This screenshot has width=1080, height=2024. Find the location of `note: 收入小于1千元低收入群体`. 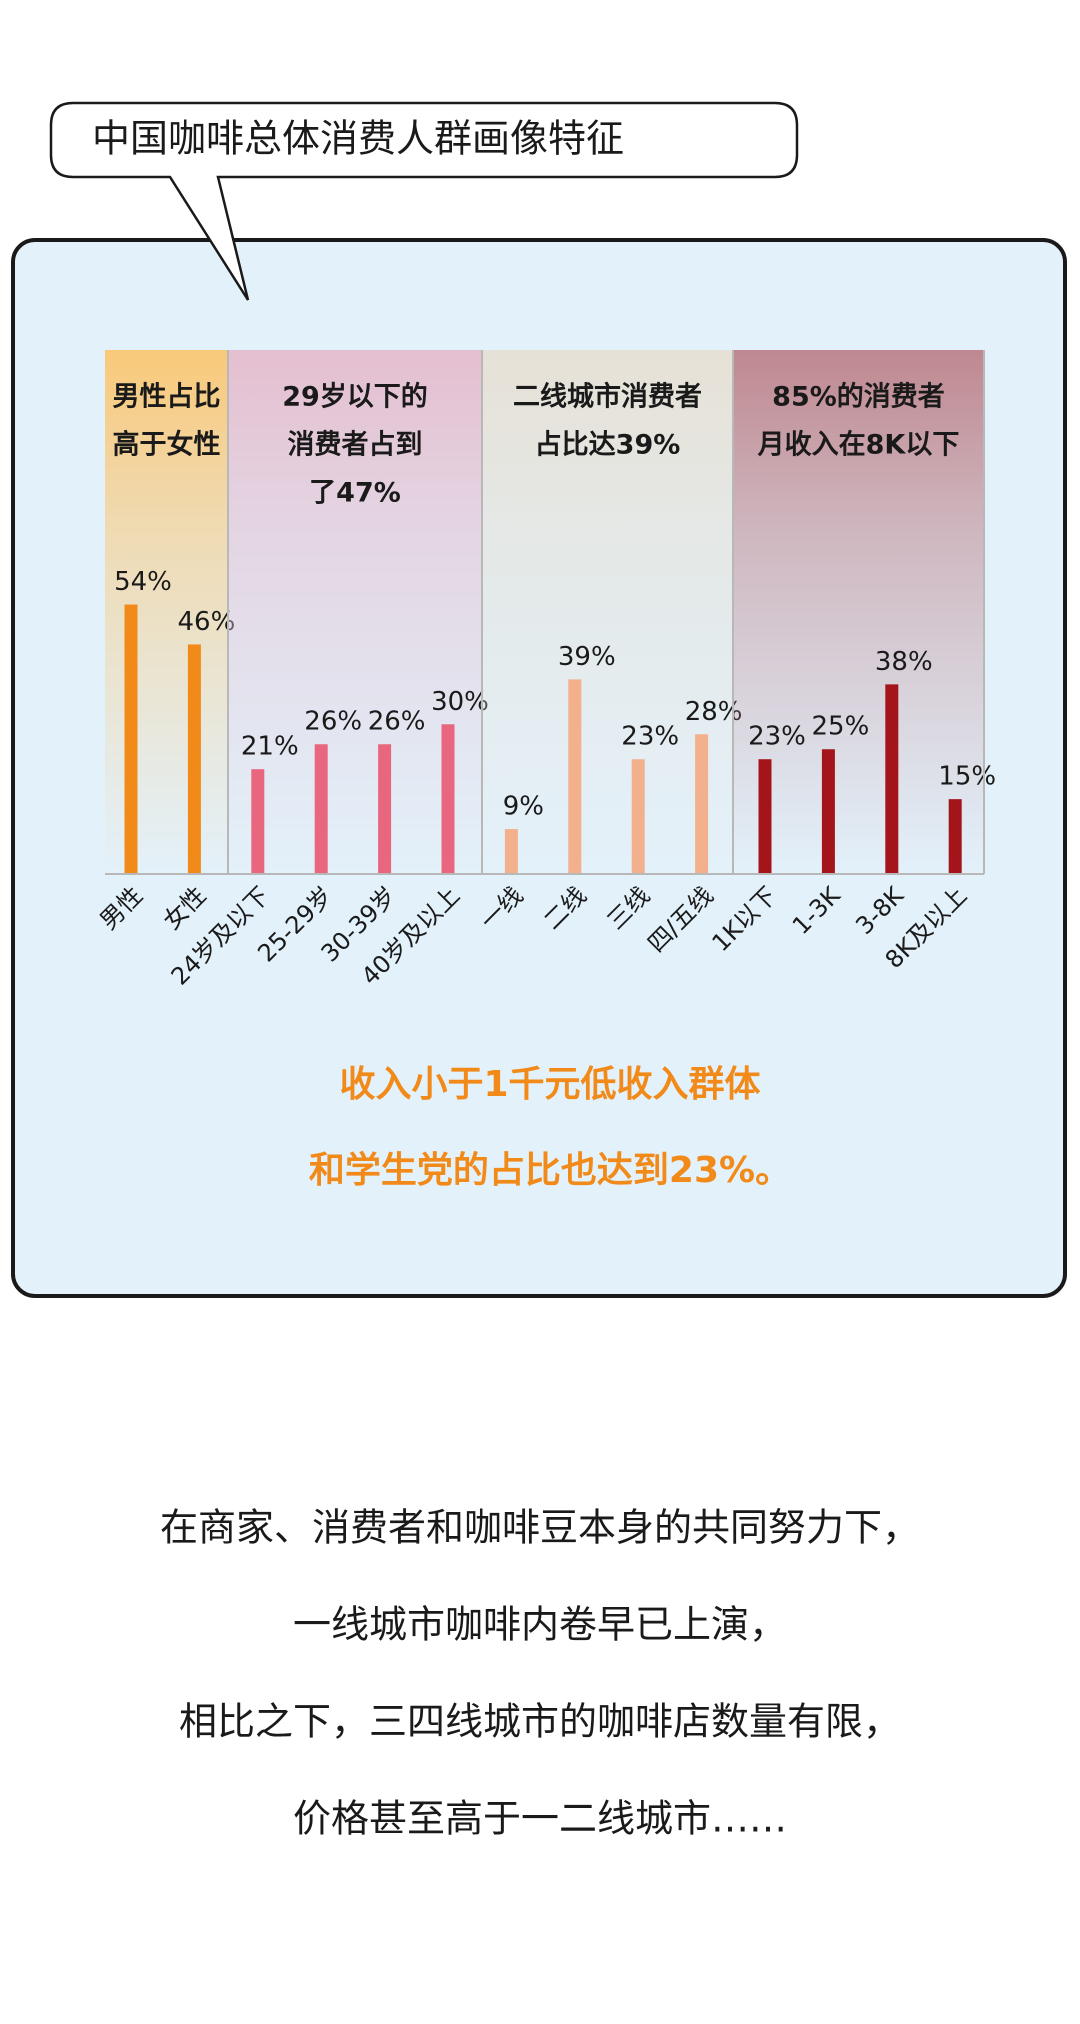

note: 收入小于1千元低收入群体 is located at coordinates (549, 1084).